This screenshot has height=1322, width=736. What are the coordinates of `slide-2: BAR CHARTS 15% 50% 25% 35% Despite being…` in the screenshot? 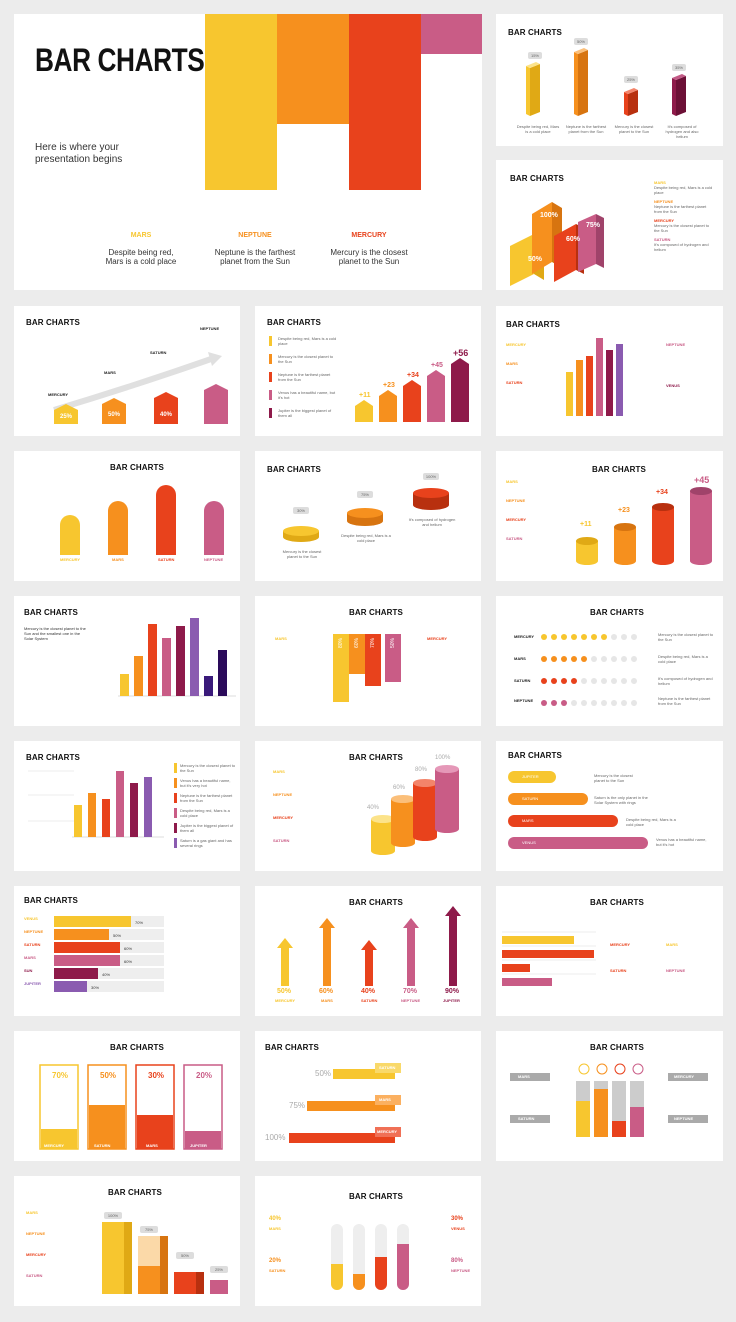 It's located at (609, 80).